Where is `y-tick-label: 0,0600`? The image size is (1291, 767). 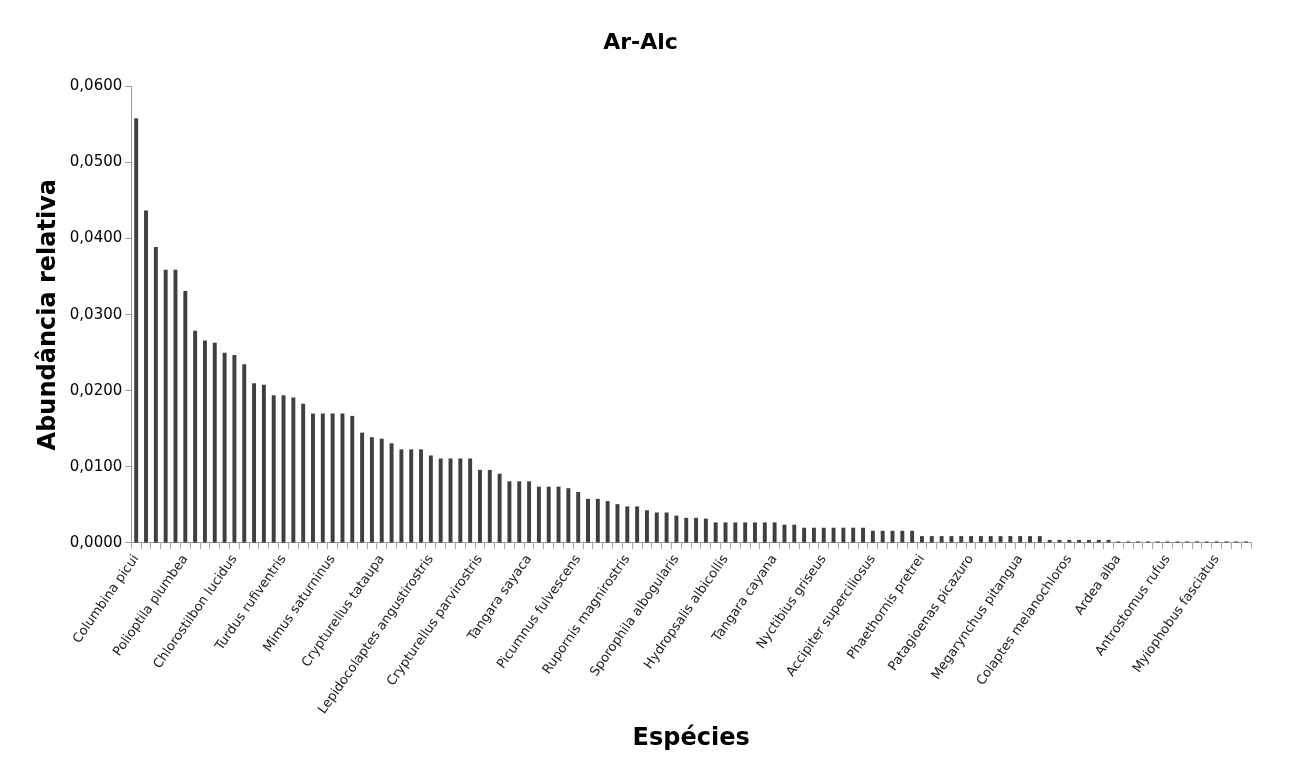 y-tick-label: 0,0600 is located at coordinates (96, 85).